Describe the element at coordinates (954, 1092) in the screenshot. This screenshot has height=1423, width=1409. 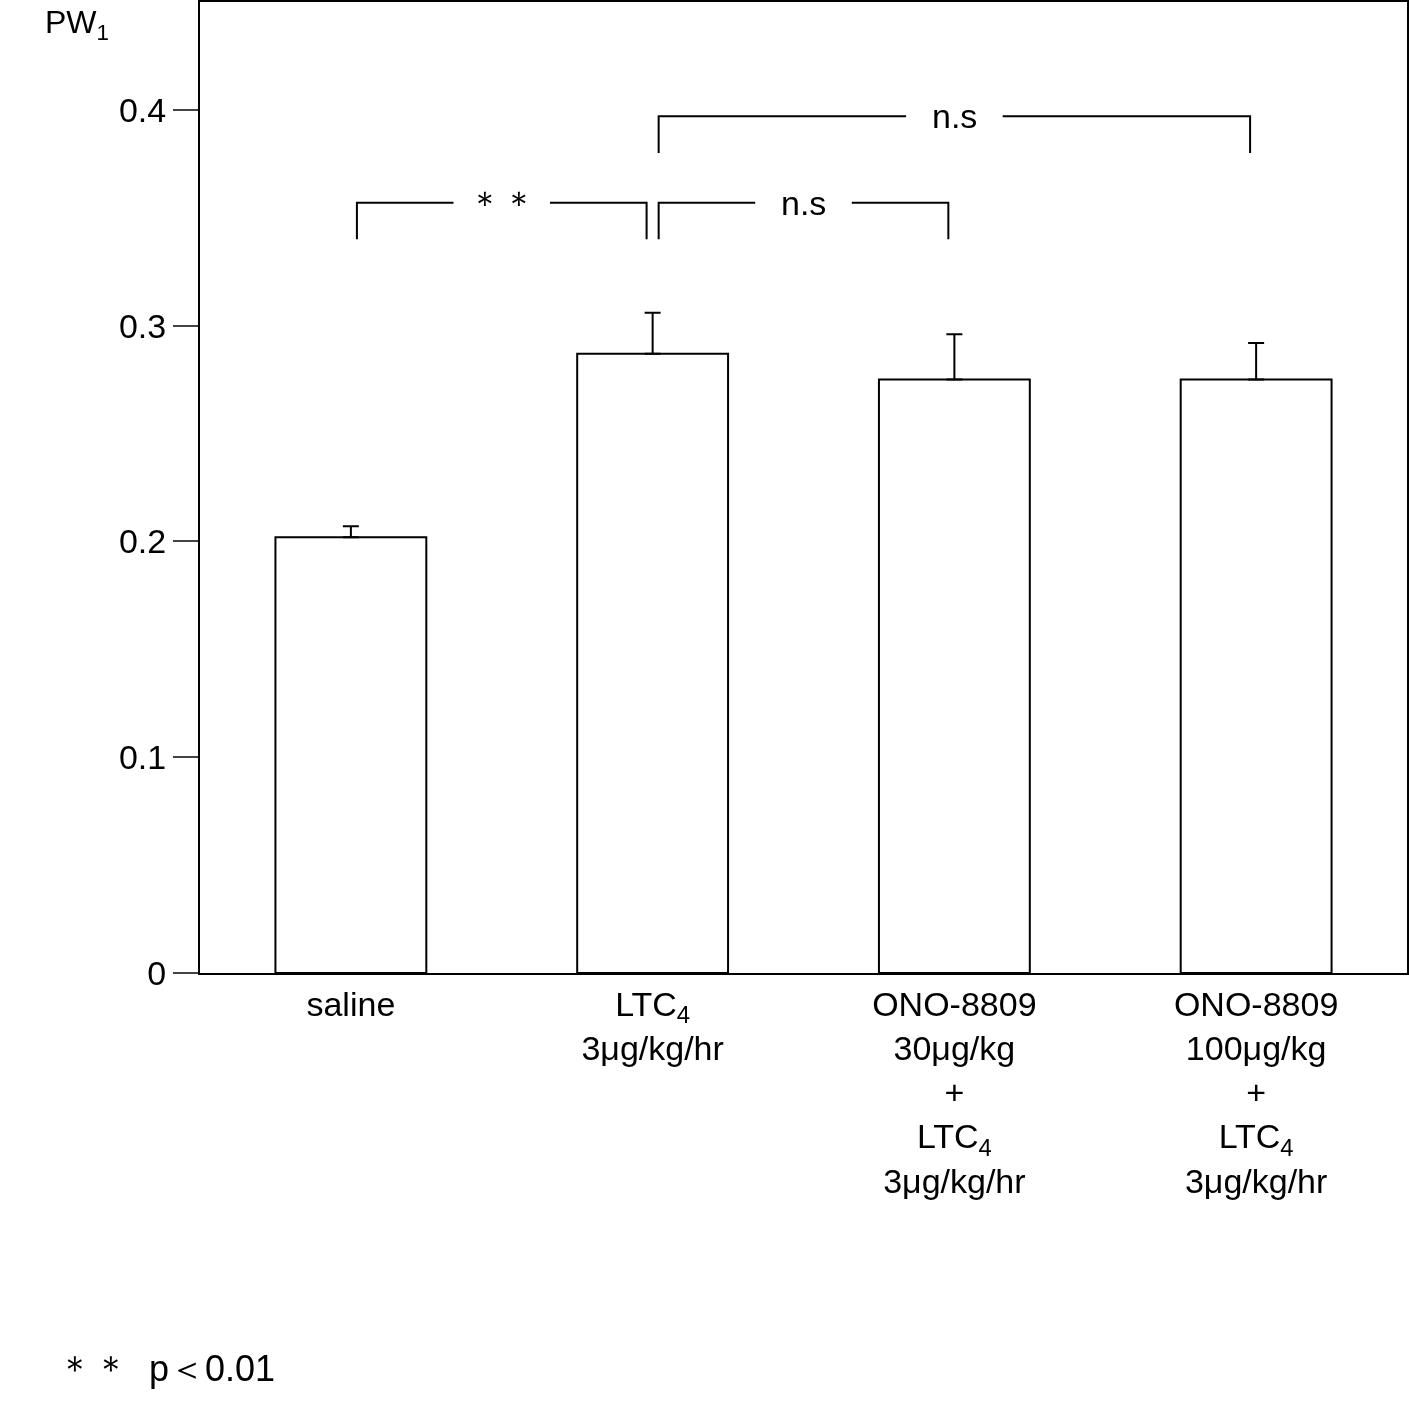
I see `x-tick-label: ONO-8809 30μg/kg + LTC$_{4}$ 3μg/kg/hr` at that location.